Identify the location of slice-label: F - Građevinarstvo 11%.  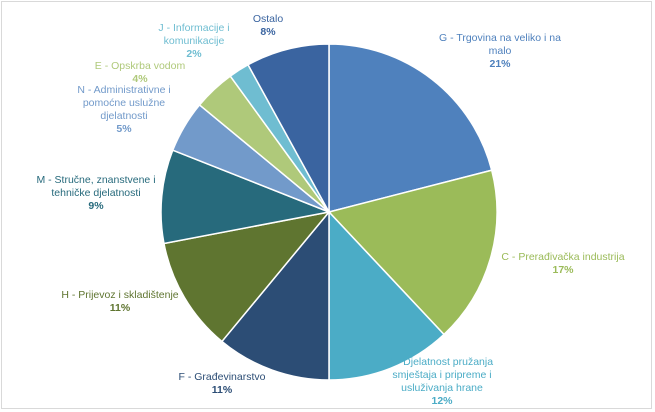
(222, 384).